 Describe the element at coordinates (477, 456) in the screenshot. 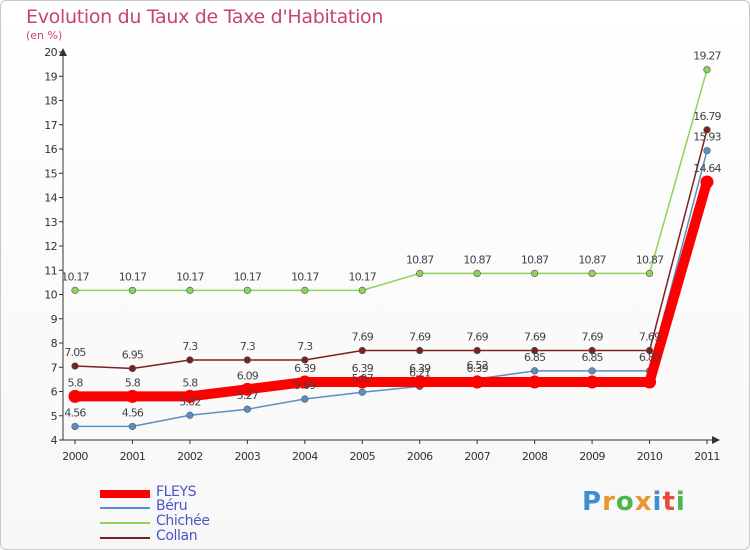

I see `x-tick-label: 2007` at that location.